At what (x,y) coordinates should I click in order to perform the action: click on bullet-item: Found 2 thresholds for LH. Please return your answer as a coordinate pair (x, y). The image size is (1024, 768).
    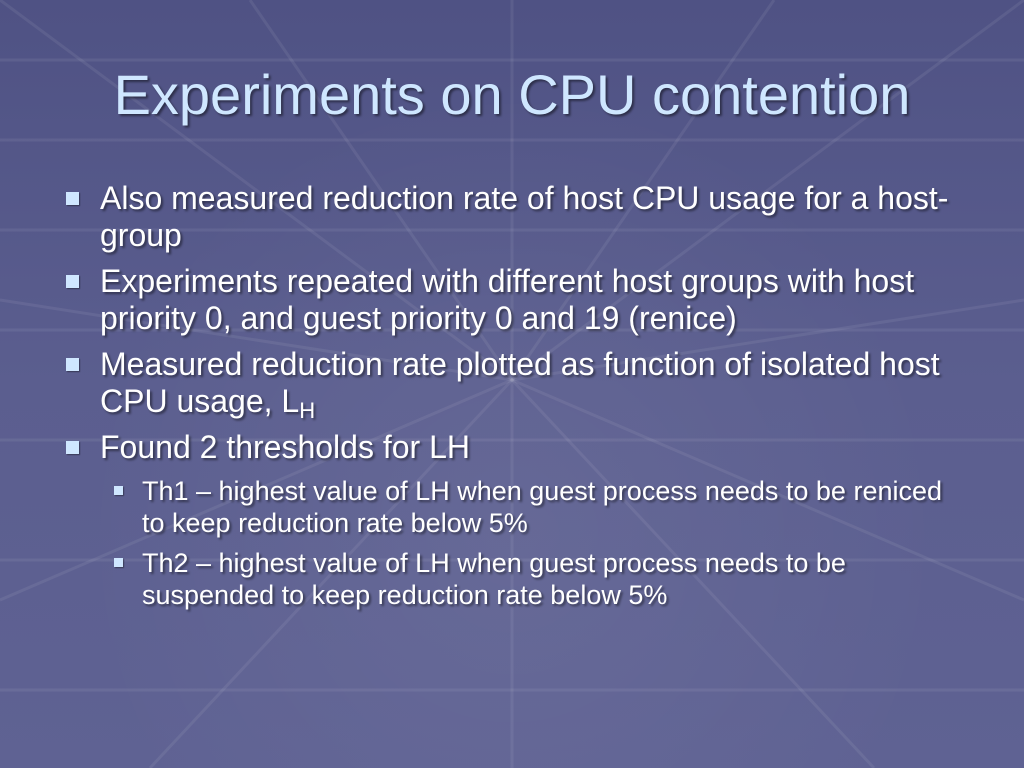
    Looking at the image, I should click on (512, 447).